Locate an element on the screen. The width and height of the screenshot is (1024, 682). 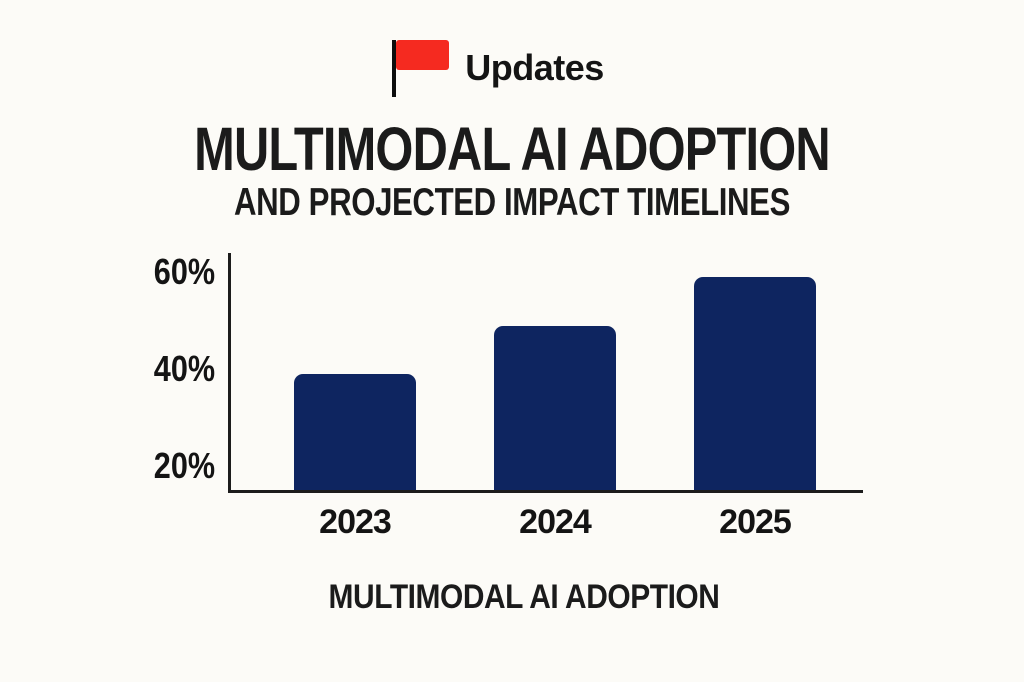
x-axis-label-2023: 2023 is located at coordinates (355, 522).